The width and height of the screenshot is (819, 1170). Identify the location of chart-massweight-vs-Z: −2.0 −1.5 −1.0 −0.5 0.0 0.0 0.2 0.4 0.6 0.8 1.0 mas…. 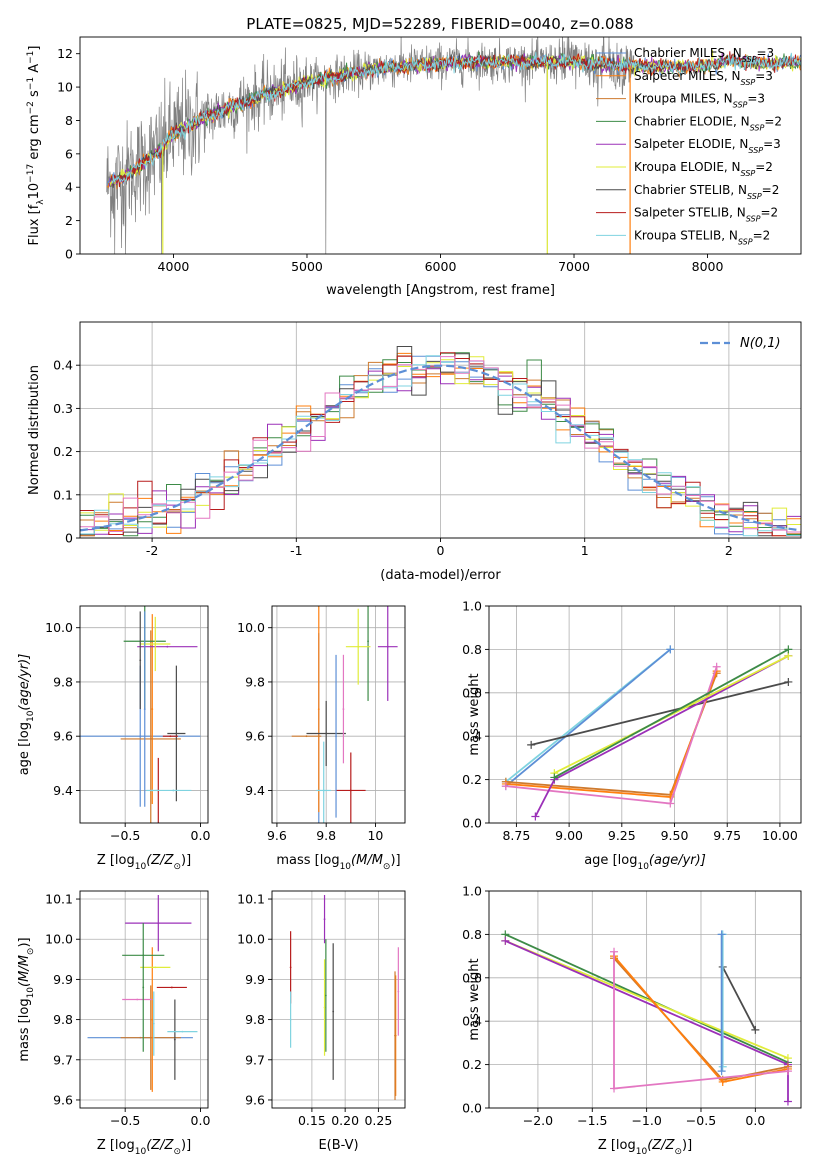
(632, 1020).